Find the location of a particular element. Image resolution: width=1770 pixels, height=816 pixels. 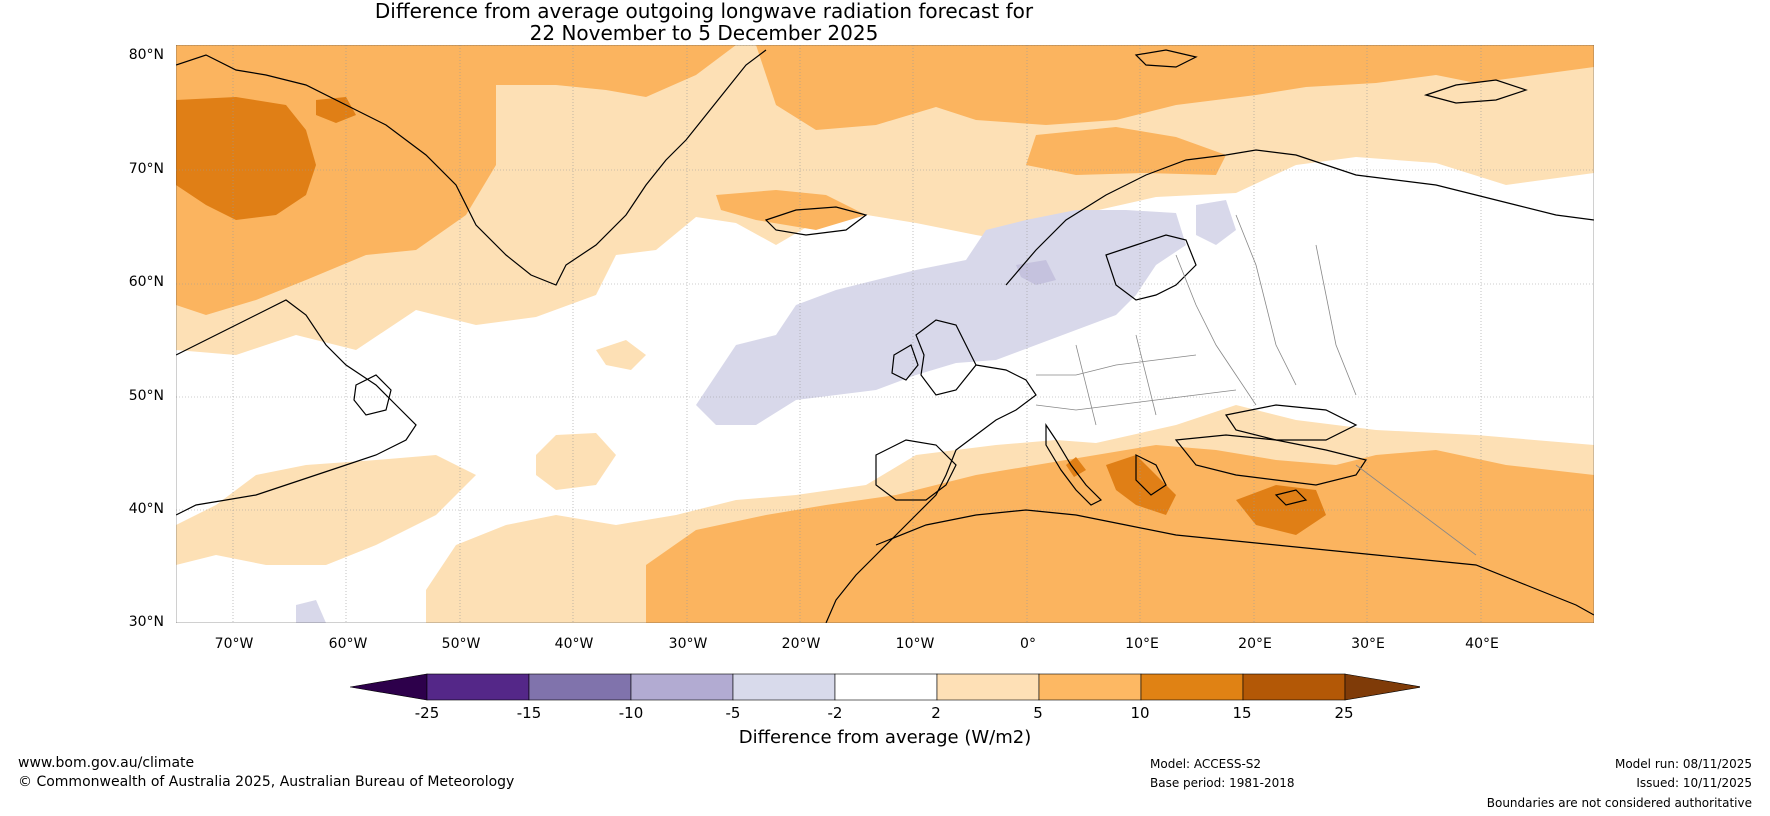

colorbar-title: Difference from average (W/m2) is located at coordinates (885, 737).